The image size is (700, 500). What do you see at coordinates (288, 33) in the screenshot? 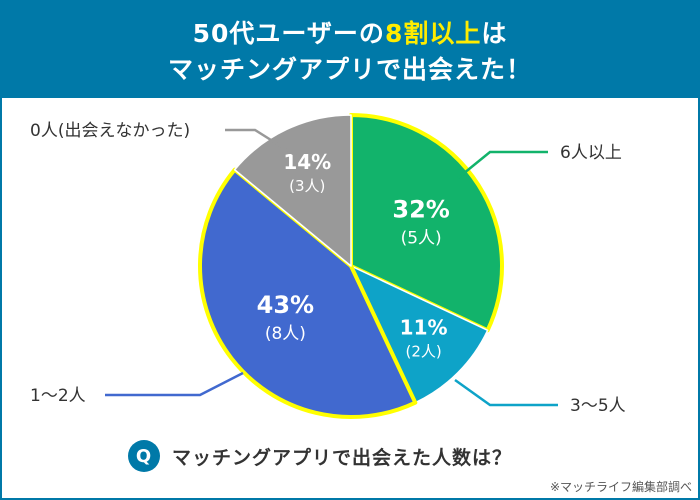
I see `title-prefix: 50代ユーザーの` at bounding box center [288, 33].